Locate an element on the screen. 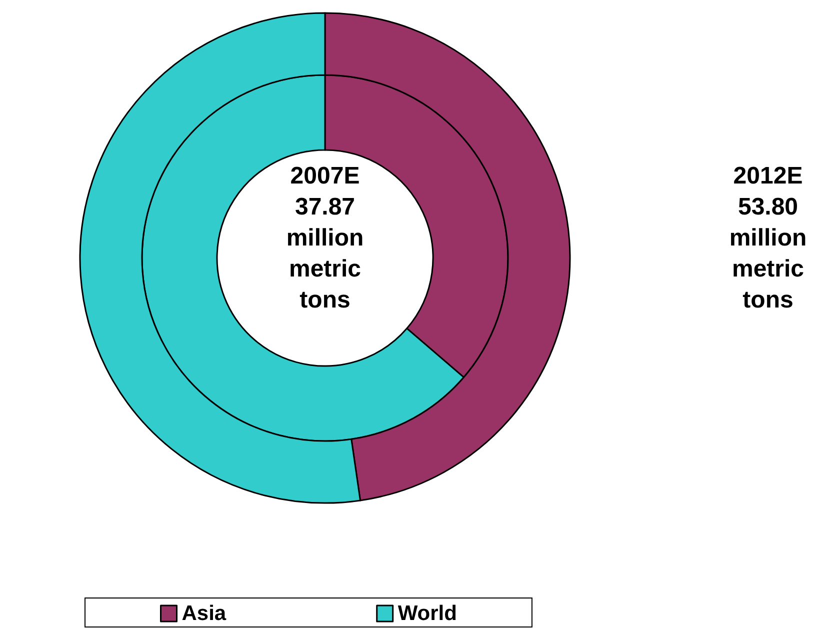 The image size is (824, 629). legend-label: World is located at coordinates (427, 613).